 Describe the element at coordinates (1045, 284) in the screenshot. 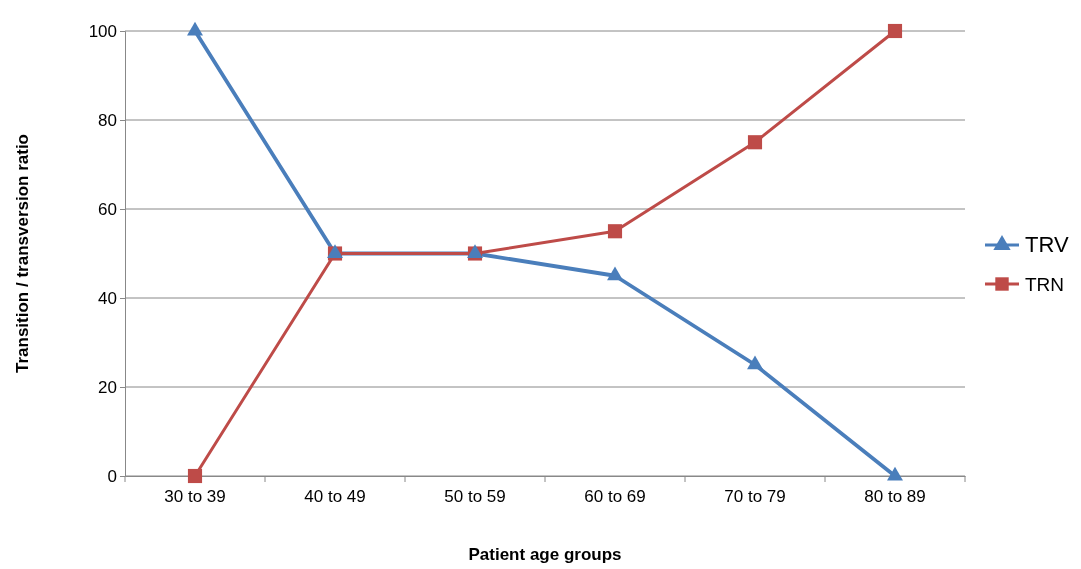

I see `legend-label: TRN` at that location.